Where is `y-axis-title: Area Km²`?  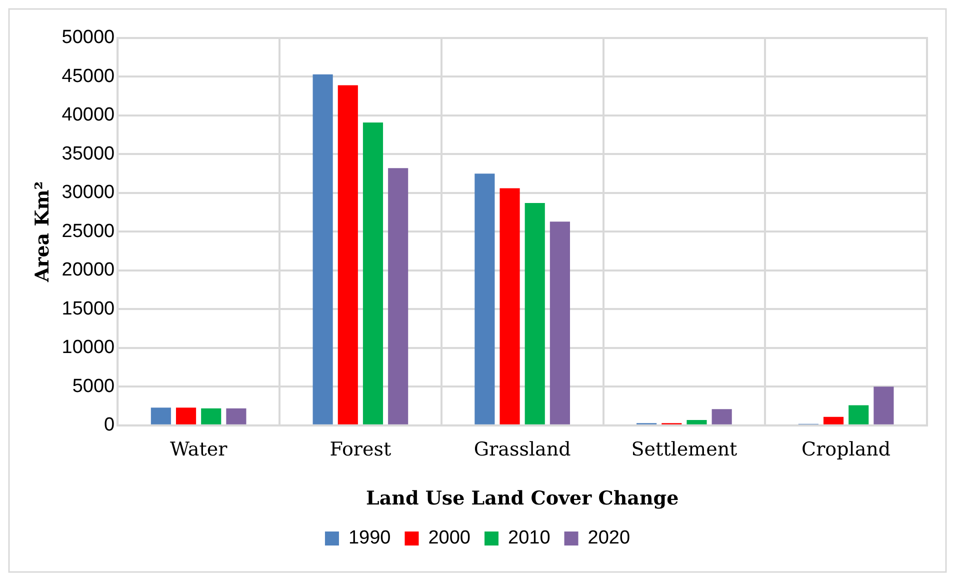
y-axis-title: Area Km² is located at coordinates (42, 232).